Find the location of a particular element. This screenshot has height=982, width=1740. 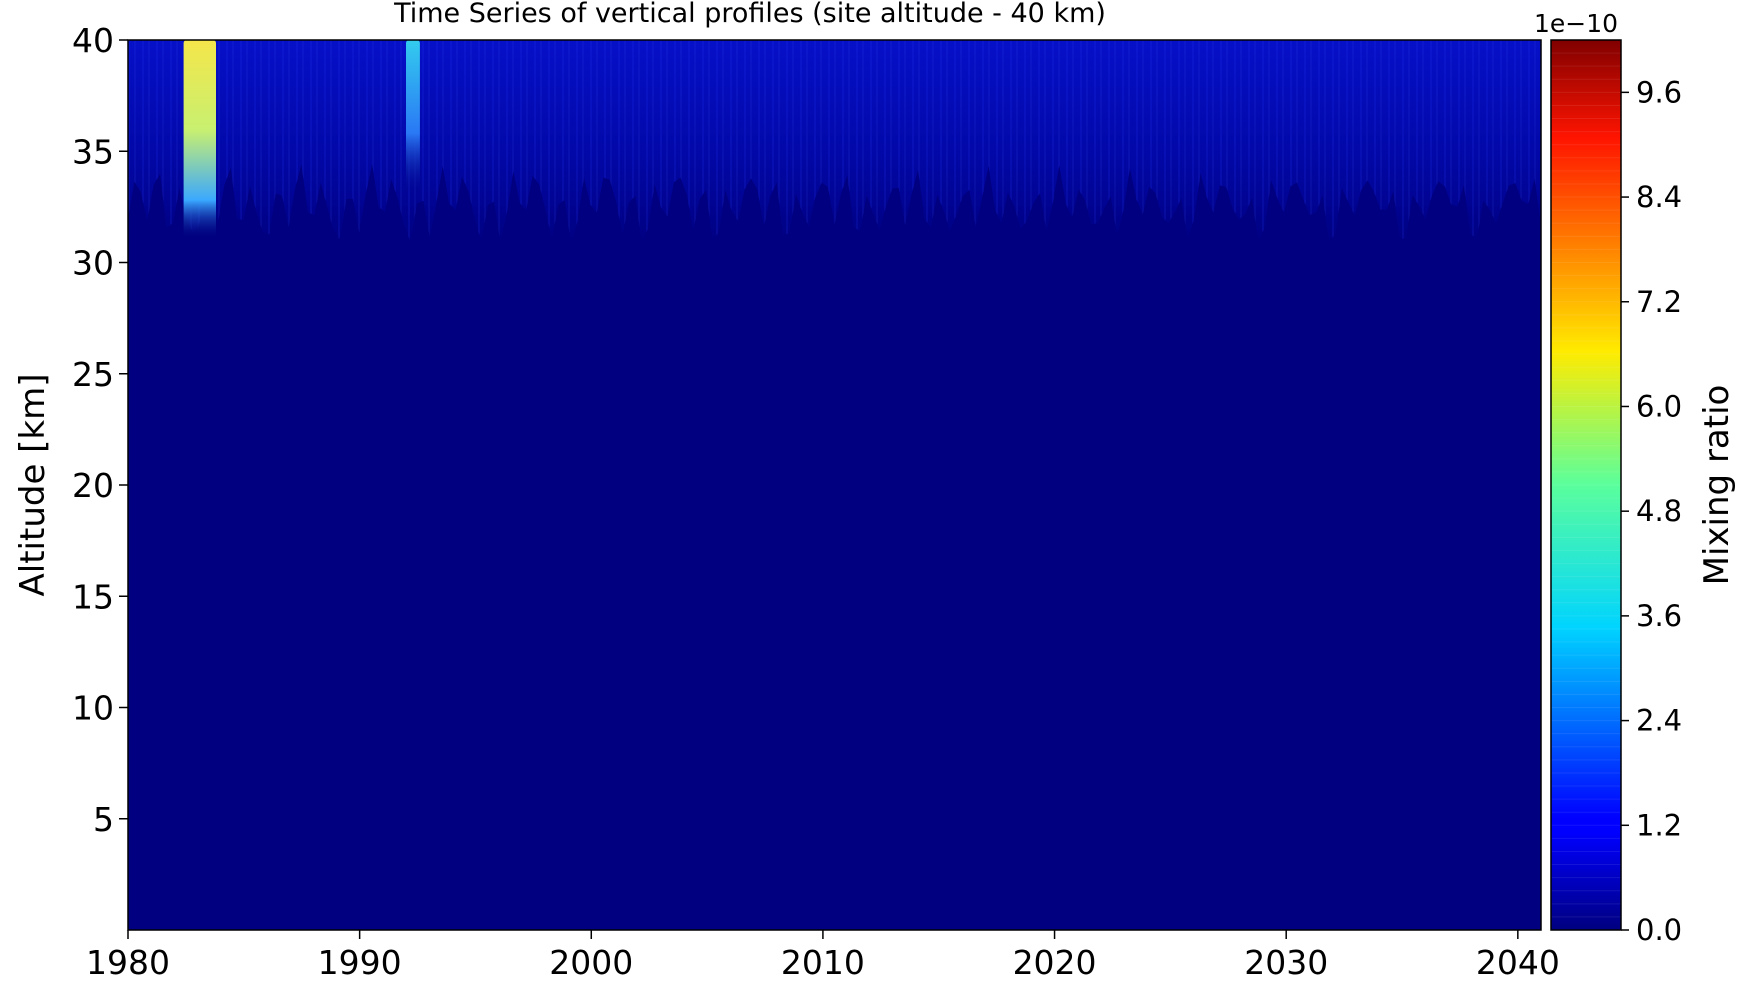

colorbar-tick-label: 2.4 is located at coordinates (1659, 721).